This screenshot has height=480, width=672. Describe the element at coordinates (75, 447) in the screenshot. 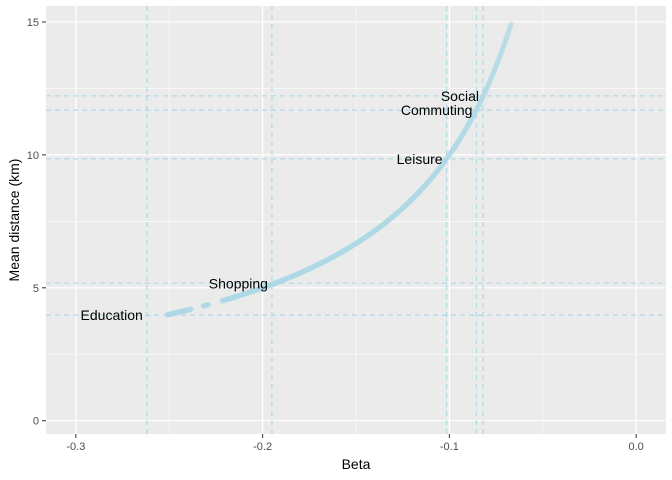

I see `x-tick-label: -0.3` at that location.